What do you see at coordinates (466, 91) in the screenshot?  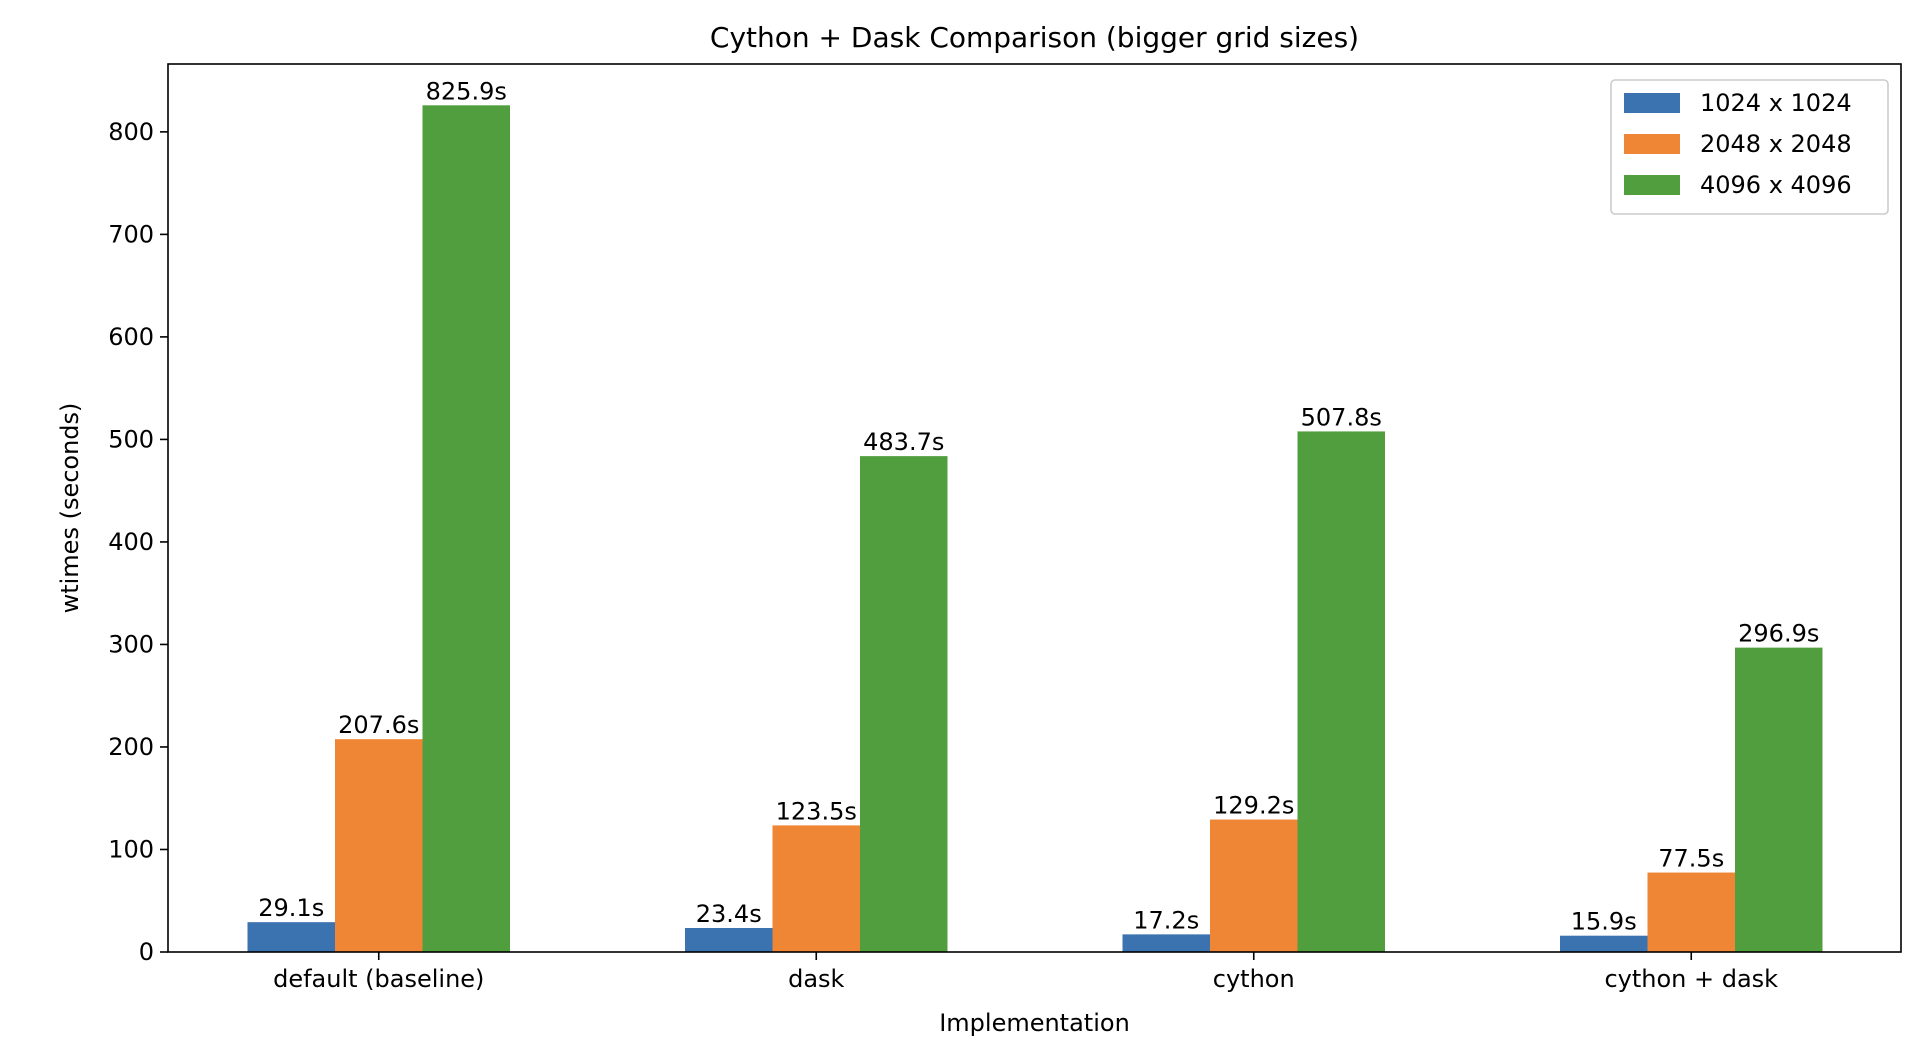 I see `bar-value-label: 825.9s` at bounding box center [466, 91].